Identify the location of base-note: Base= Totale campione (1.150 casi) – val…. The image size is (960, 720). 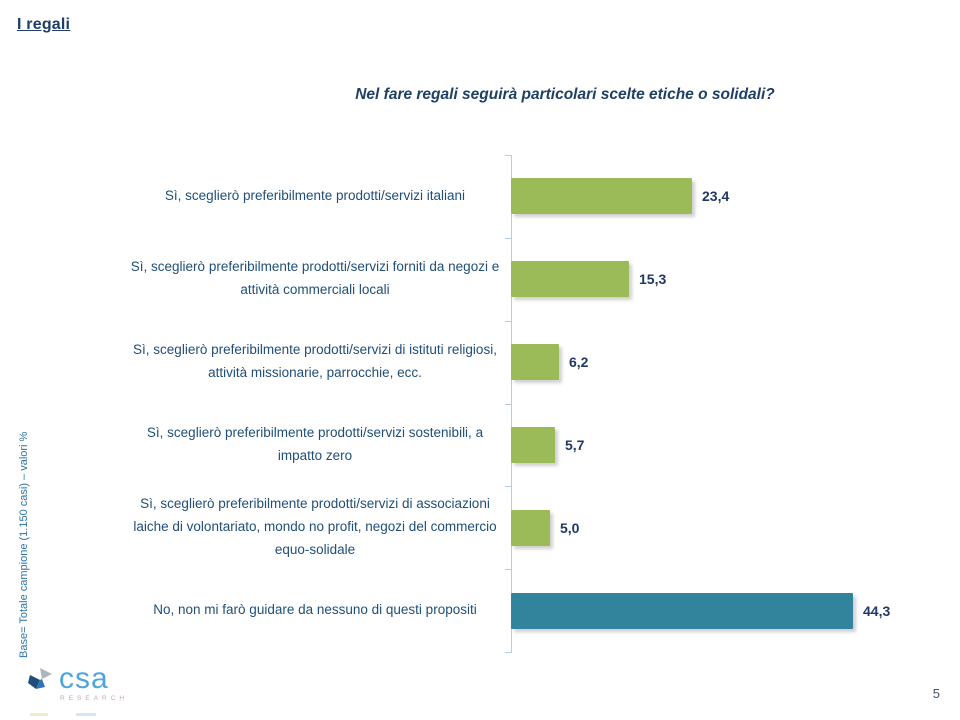
(24, 544).